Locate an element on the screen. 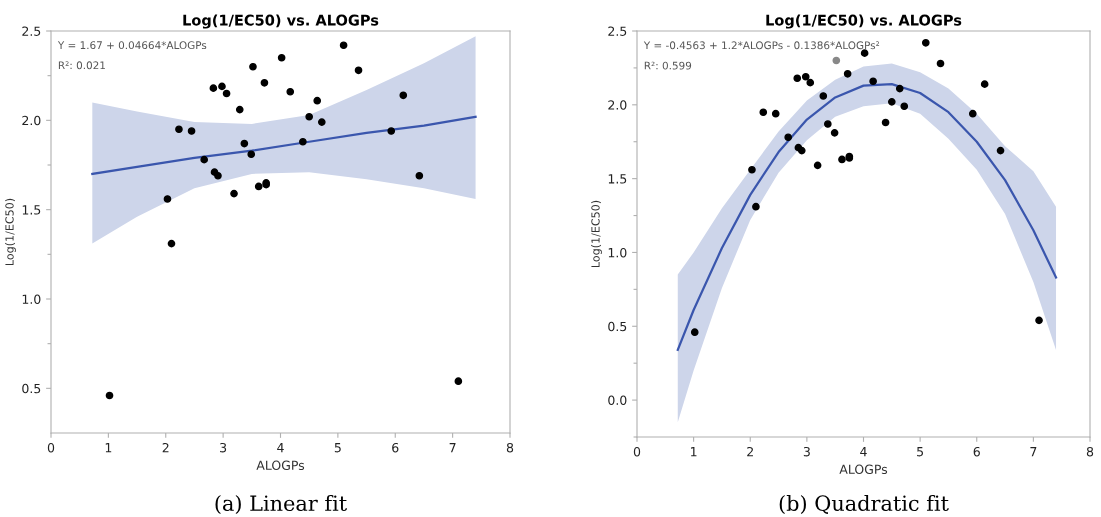 Image resolution: width=1101 pixels, height=517 pixels. annotation: R²: 0.599 is located at coordinates (668, 65).